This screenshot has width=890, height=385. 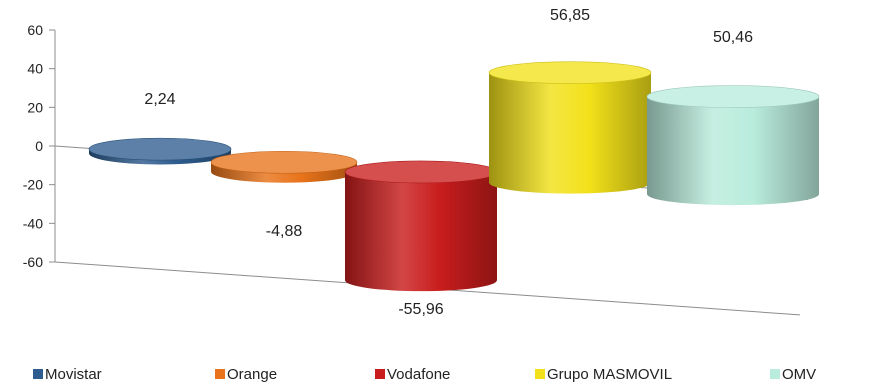 I want to click on legend-label: OMV, so click(x=799, y=374).